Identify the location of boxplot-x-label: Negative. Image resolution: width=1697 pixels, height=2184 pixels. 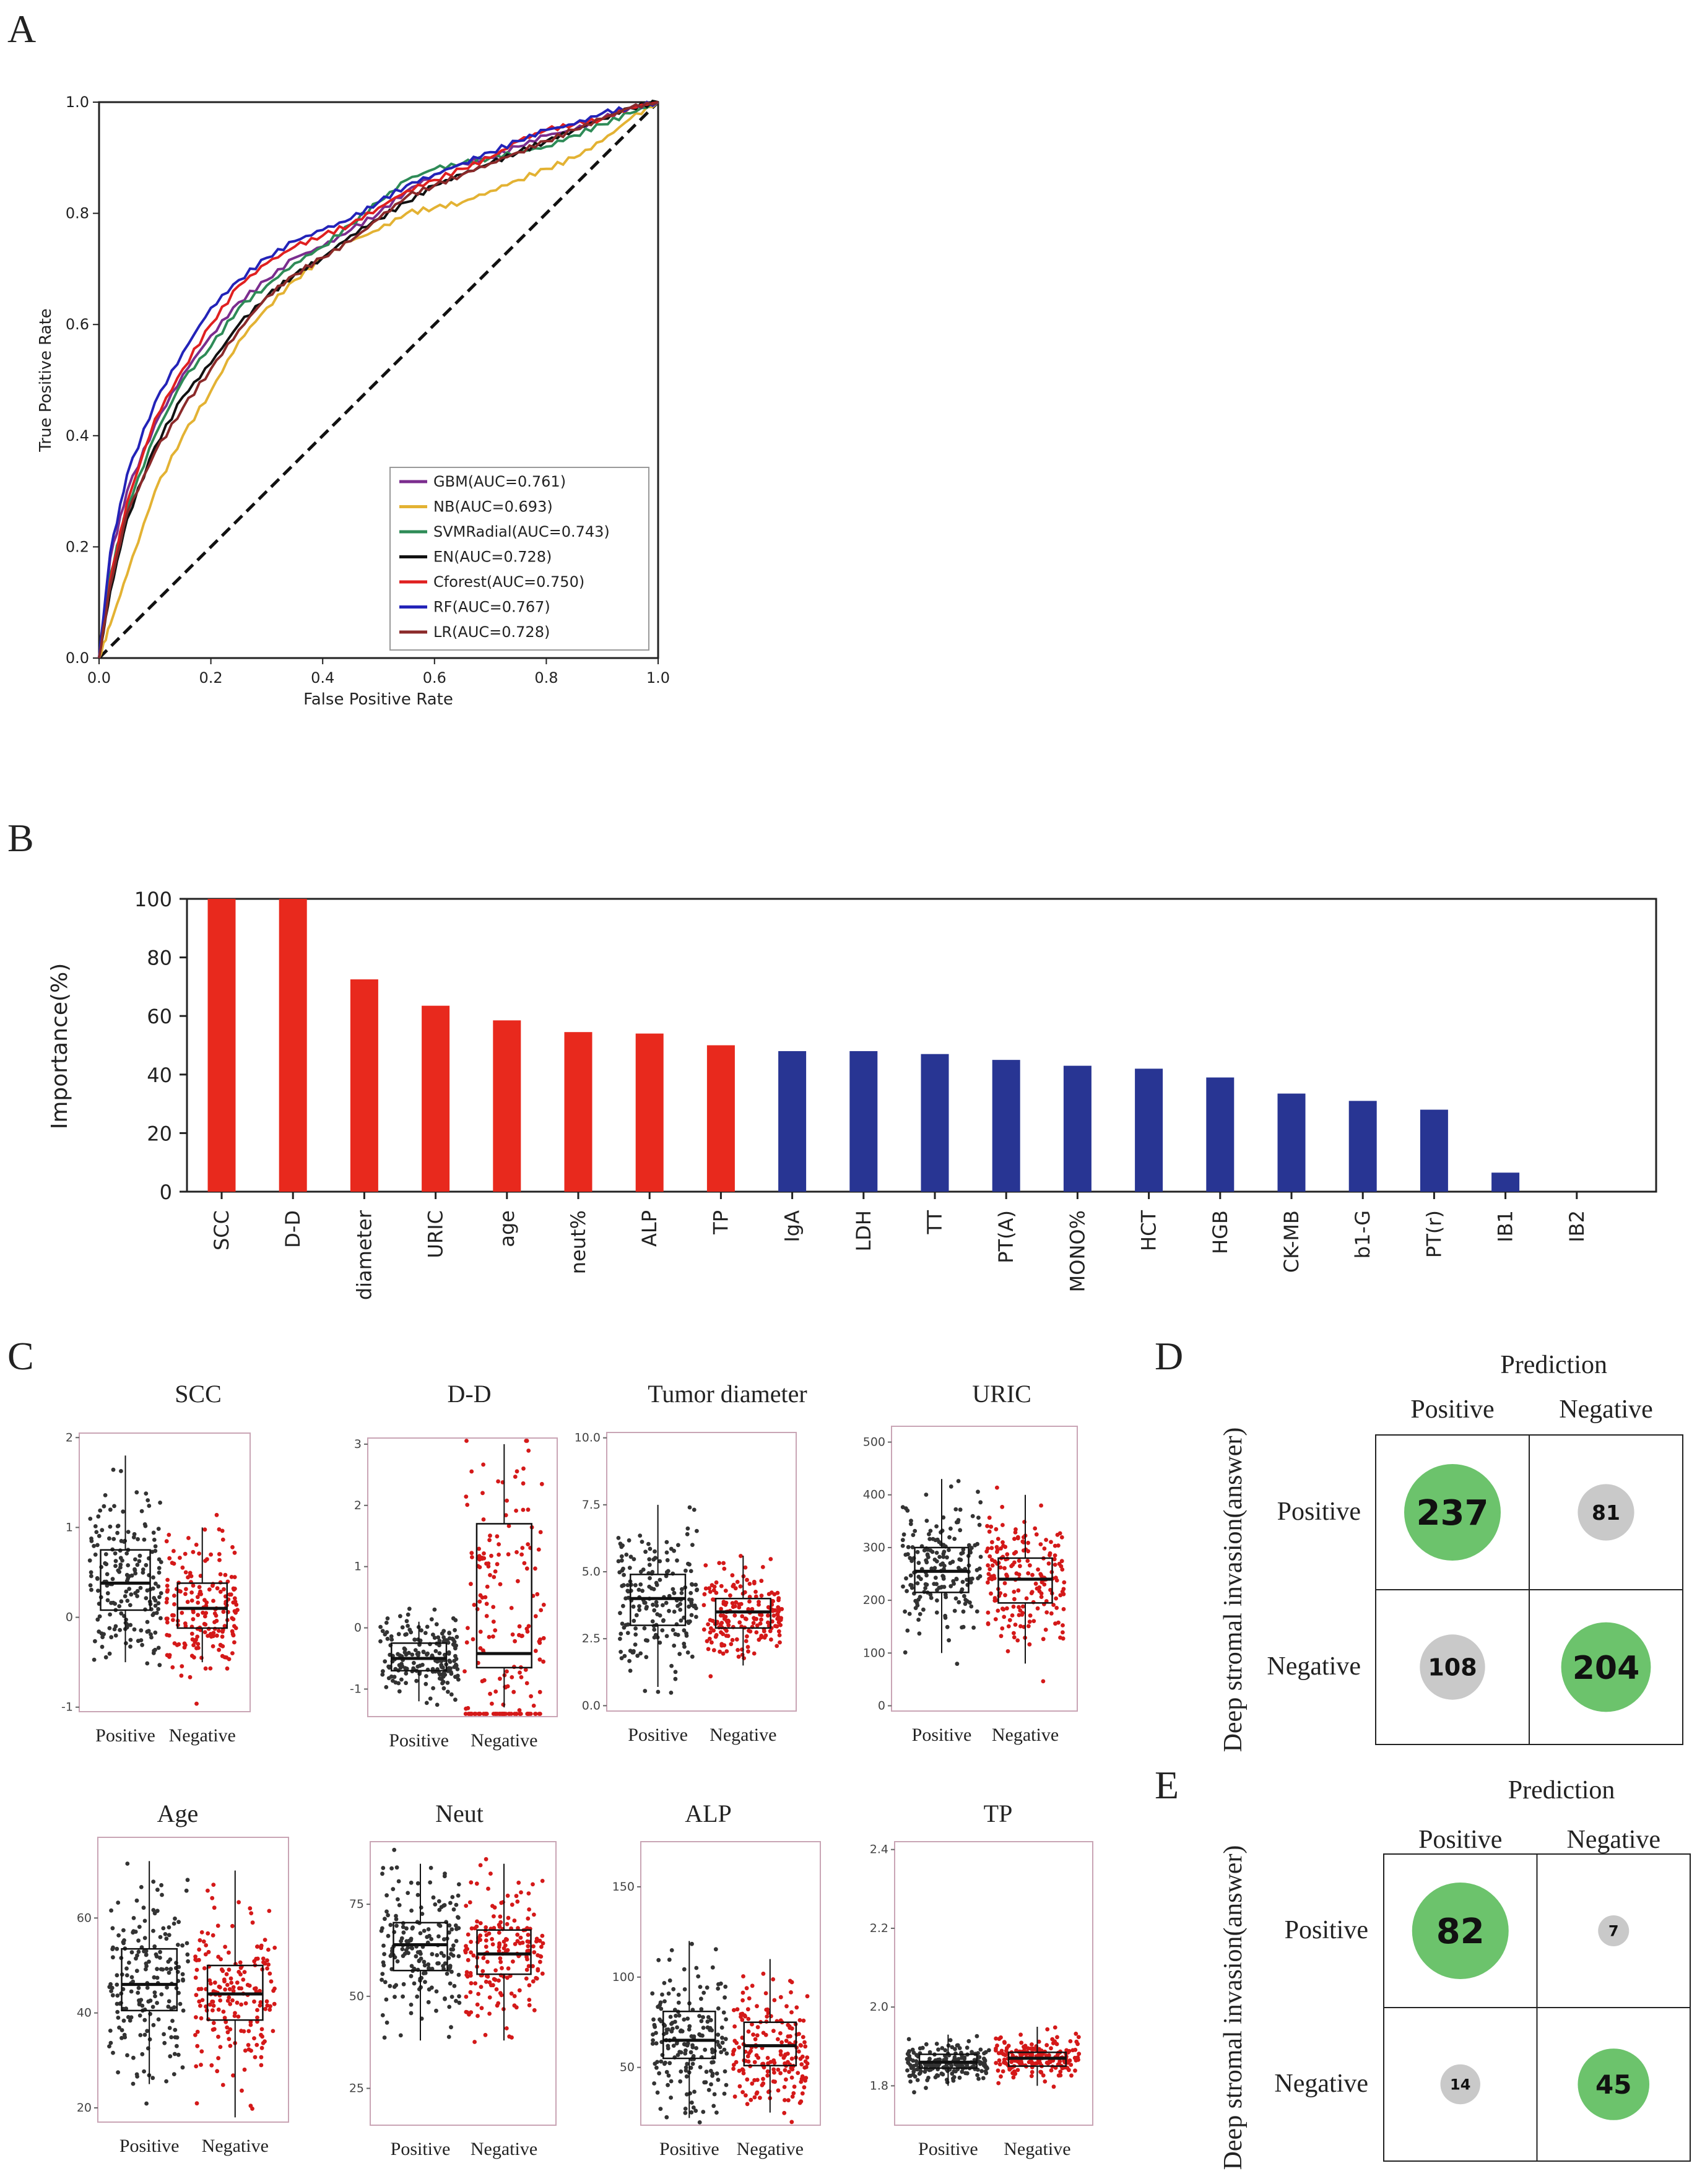
(1025, 1735).